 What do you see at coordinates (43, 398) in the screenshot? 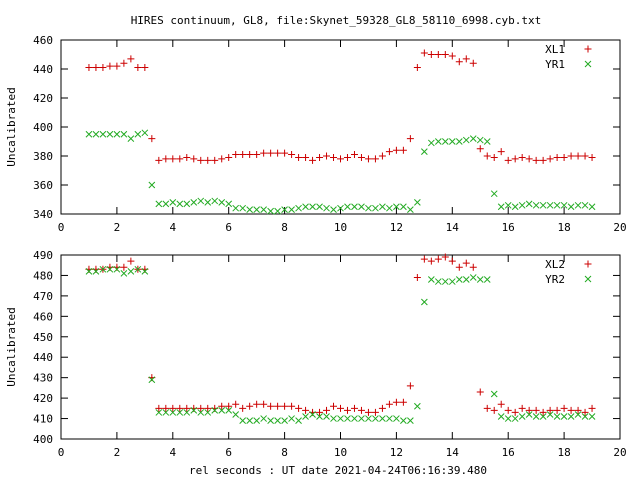
I see `y-tick-label: 420` at bounding box center [43, 398].